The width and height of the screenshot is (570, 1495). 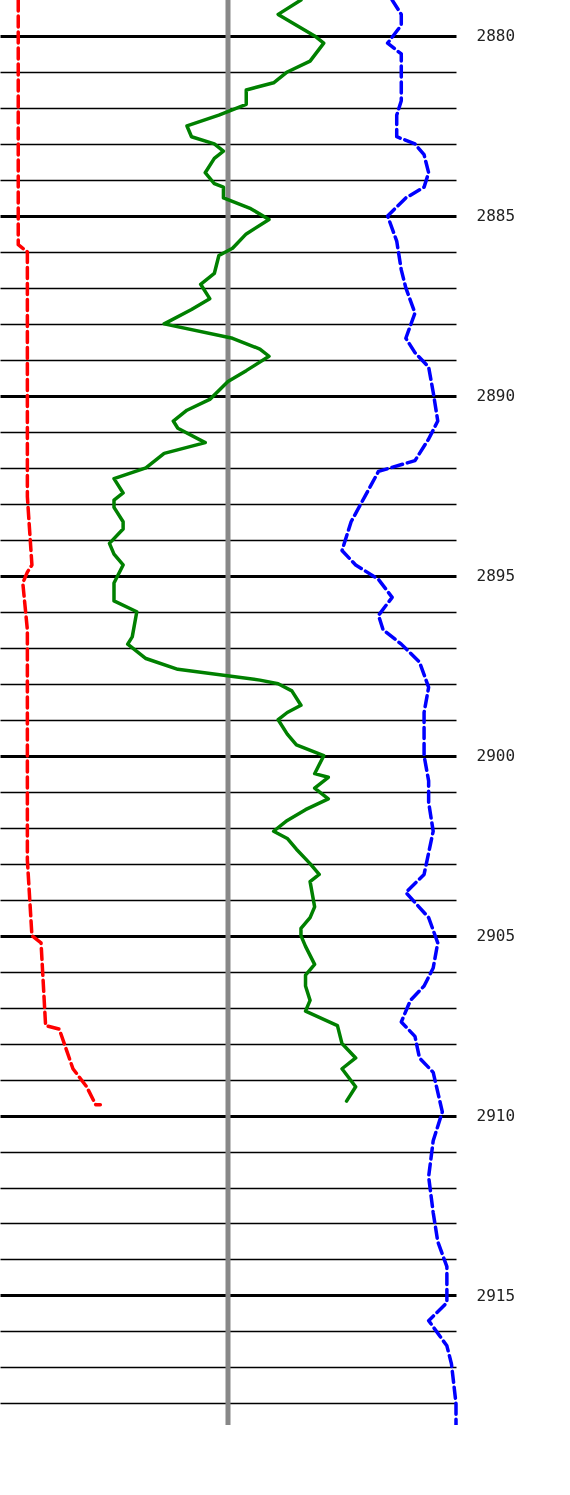 What do you see at coordinates (496, 1116) in the screenshot?
I see `y-tick-label: 2910` at bounding box center [496, 1116].